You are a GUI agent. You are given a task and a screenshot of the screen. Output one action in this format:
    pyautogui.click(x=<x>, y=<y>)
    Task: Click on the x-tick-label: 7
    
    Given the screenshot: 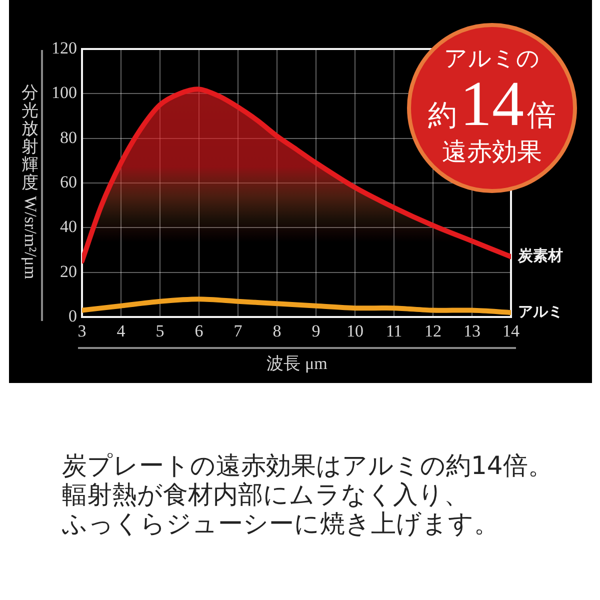 What is the action you would take?
    pyautogui.click(x=238, y=331)
    